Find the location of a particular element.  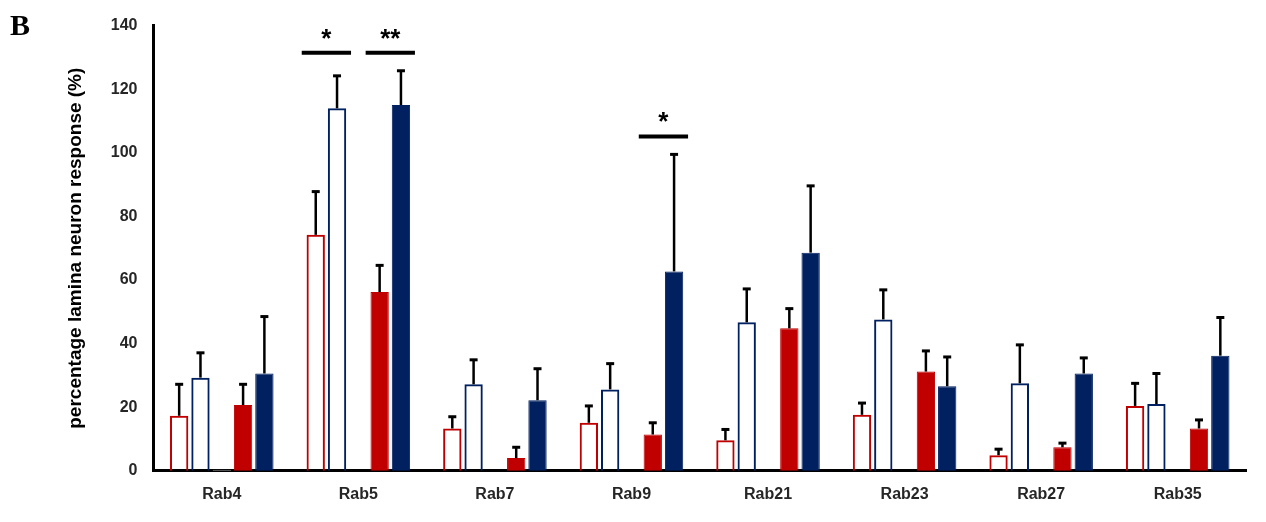

x-tick-label: Rab7 is located at coordinates (495, 493).